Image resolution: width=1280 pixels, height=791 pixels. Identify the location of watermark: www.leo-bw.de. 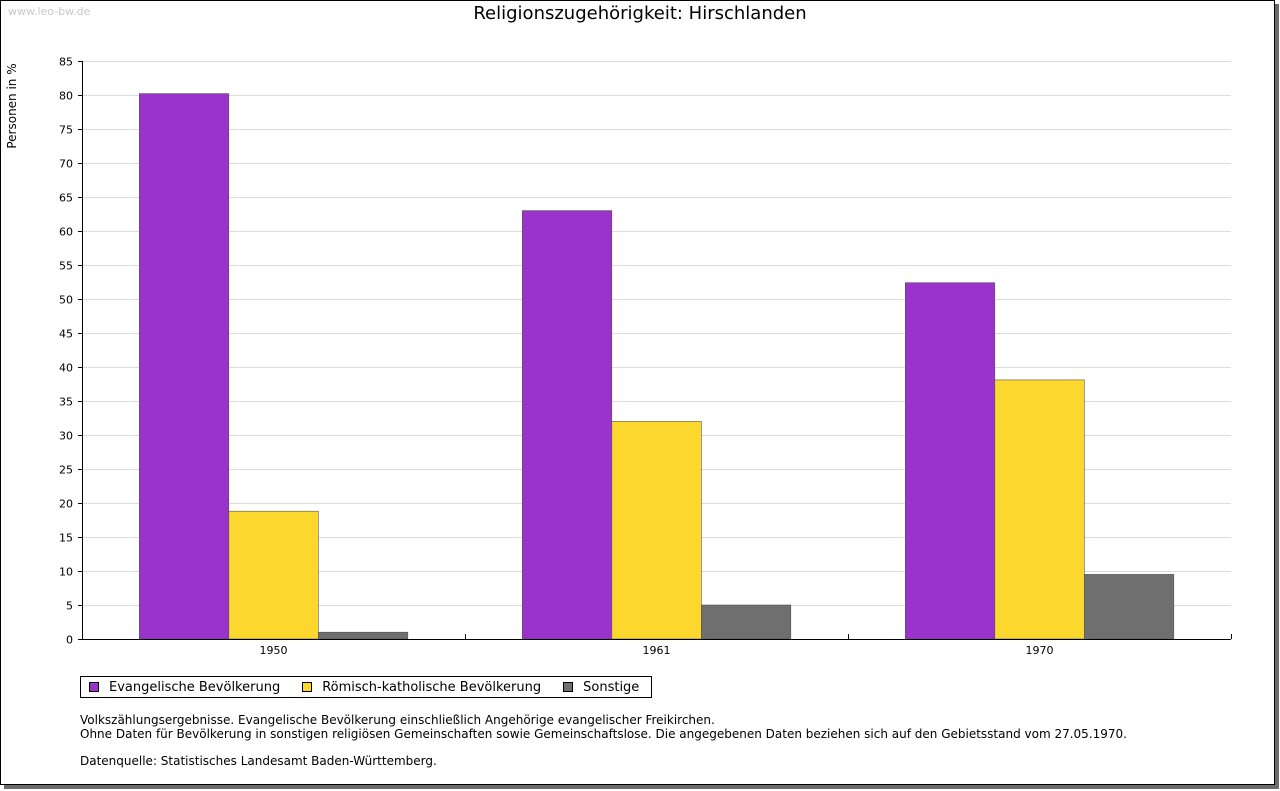
(49, 11).